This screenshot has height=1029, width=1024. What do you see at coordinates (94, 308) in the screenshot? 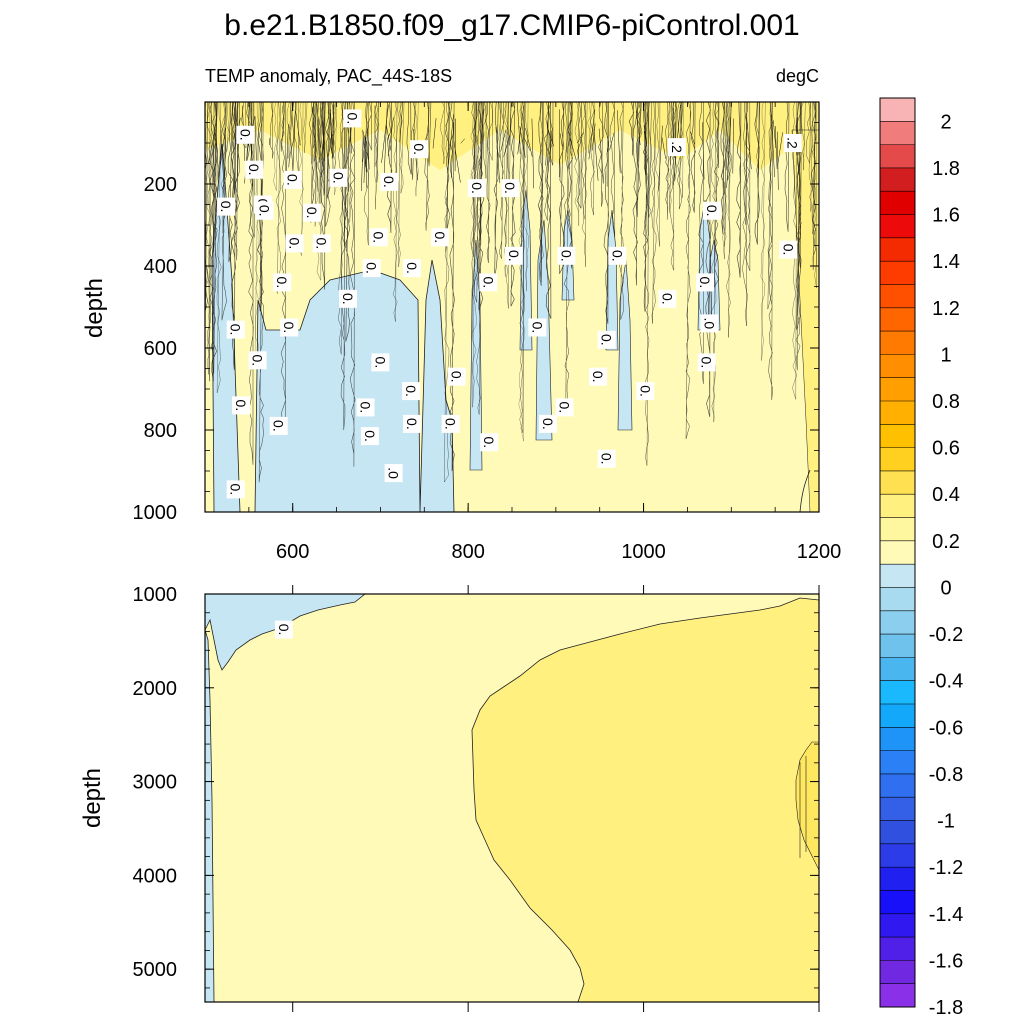
I see `top-ylabel: depth` at bounding box center [94, 308].